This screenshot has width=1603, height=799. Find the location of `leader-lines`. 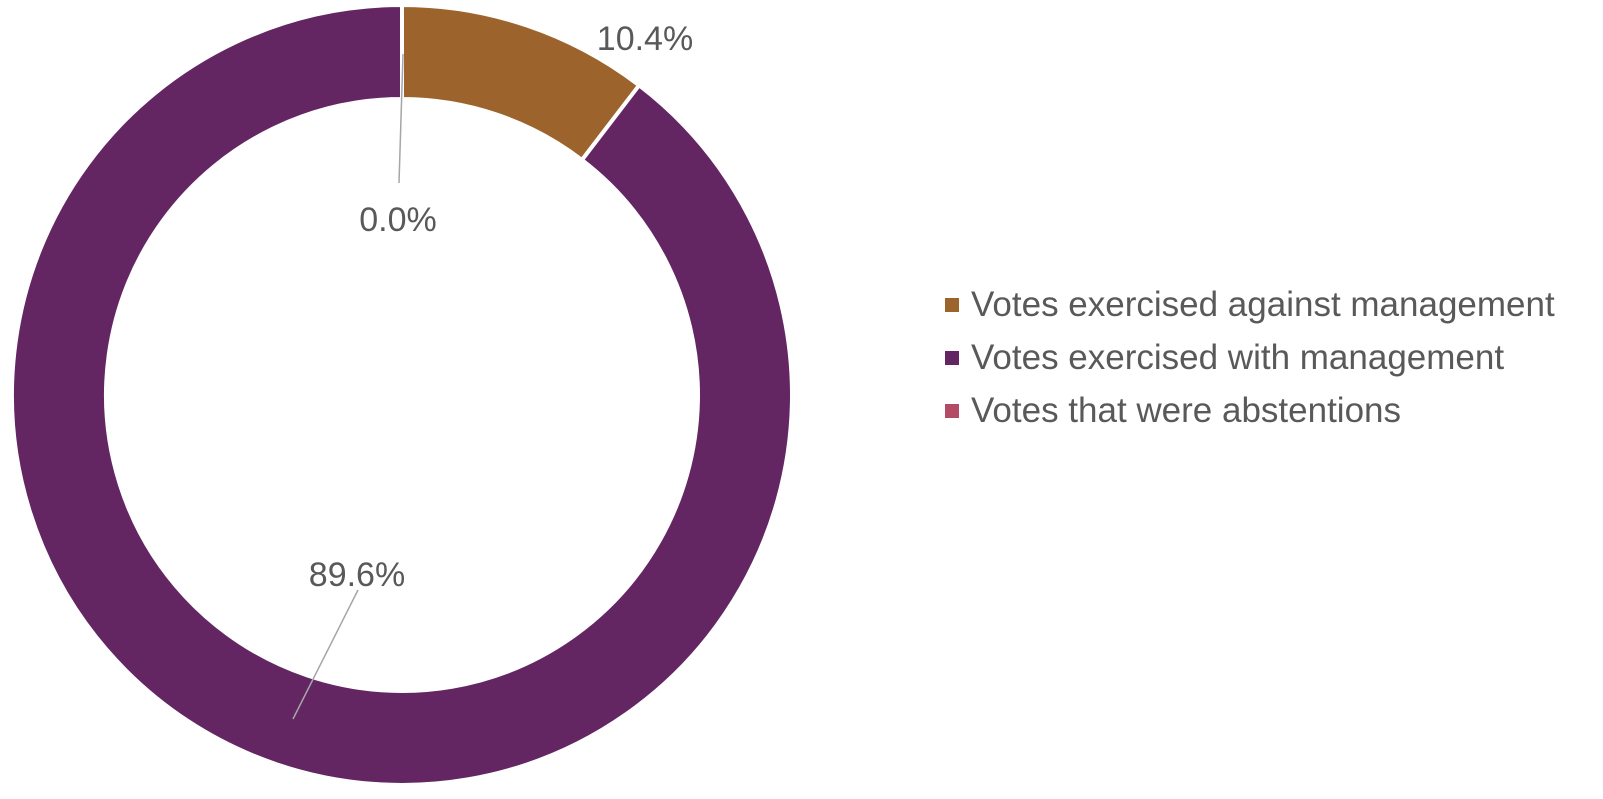

leader-lines is located at coordinates (348, 386).